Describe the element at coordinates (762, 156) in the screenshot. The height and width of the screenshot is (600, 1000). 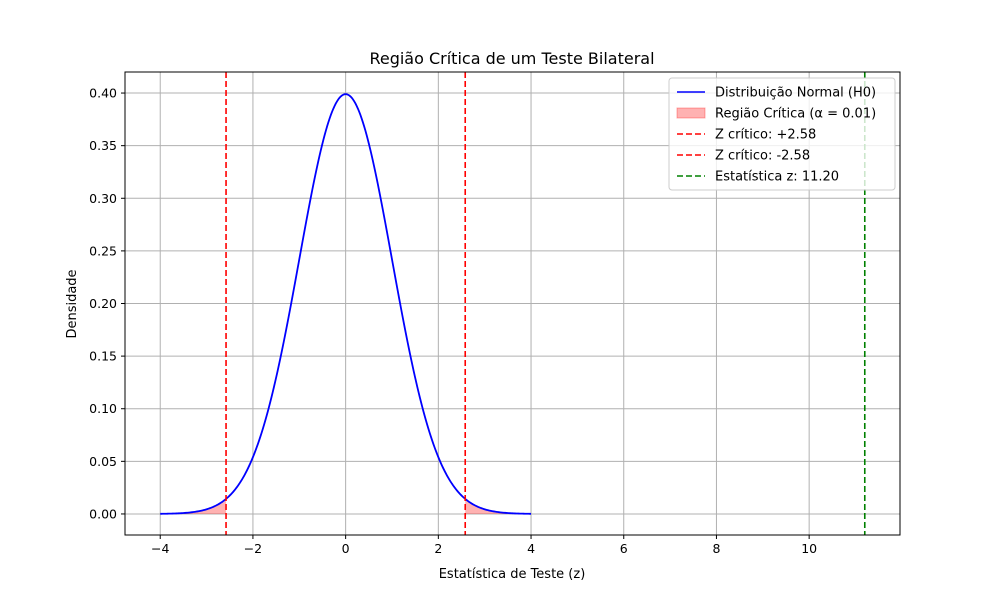
I see `legend-label: Z crítico: -2.58` at that location.